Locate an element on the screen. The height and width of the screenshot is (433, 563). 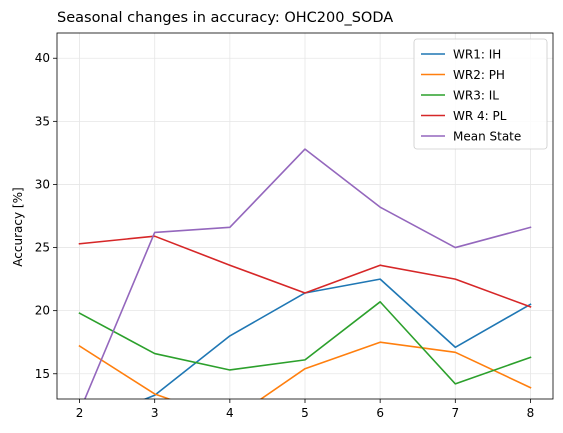
y-tick-label: 25 is located at coordinates (42, 248).